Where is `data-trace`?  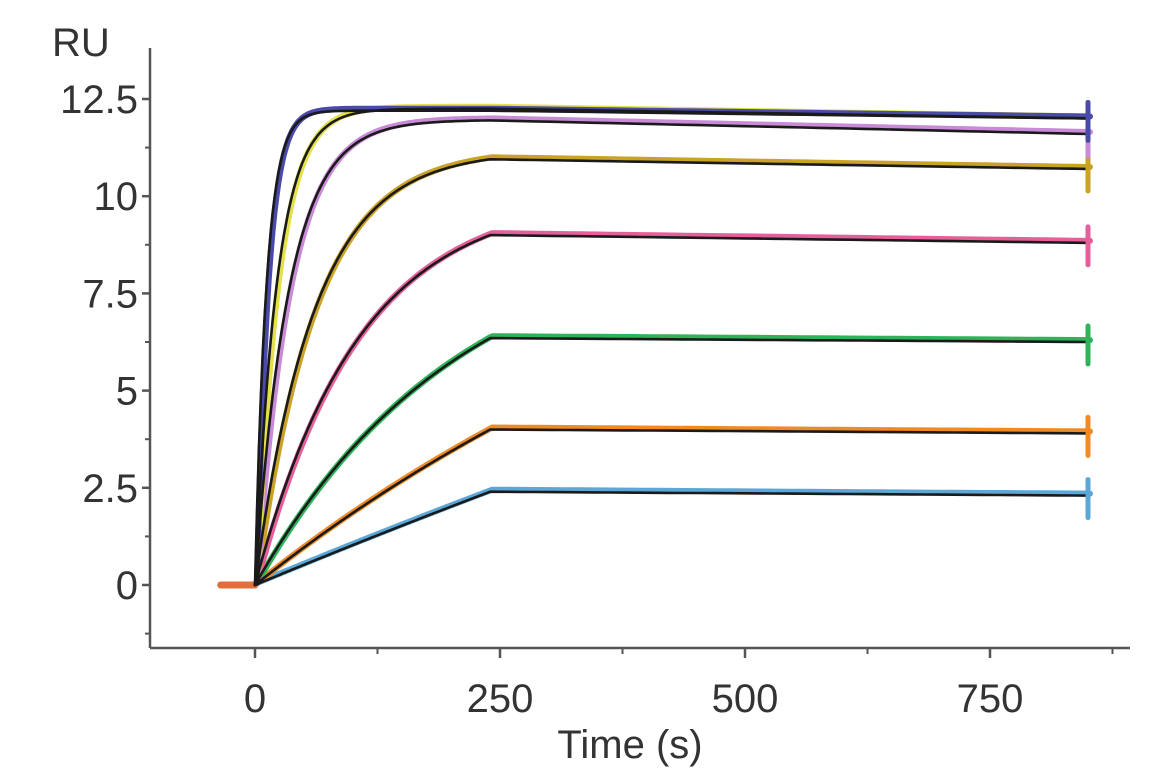 data-trace is located at coordinates (673, 536).